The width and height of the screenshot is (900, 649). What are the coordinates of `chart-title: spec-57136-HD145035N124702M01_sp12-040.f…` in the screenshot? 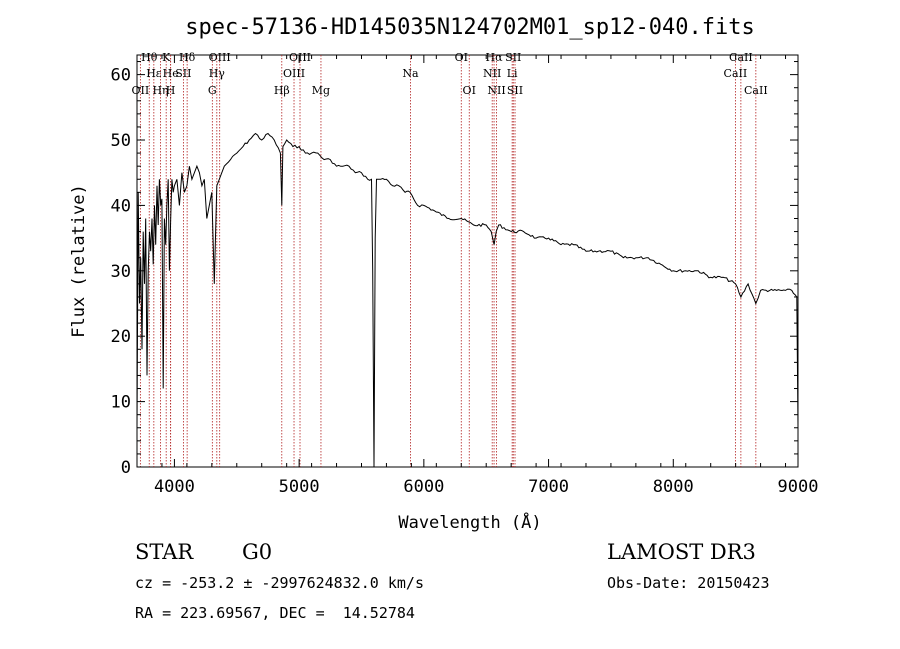 It's located at (470, 27).